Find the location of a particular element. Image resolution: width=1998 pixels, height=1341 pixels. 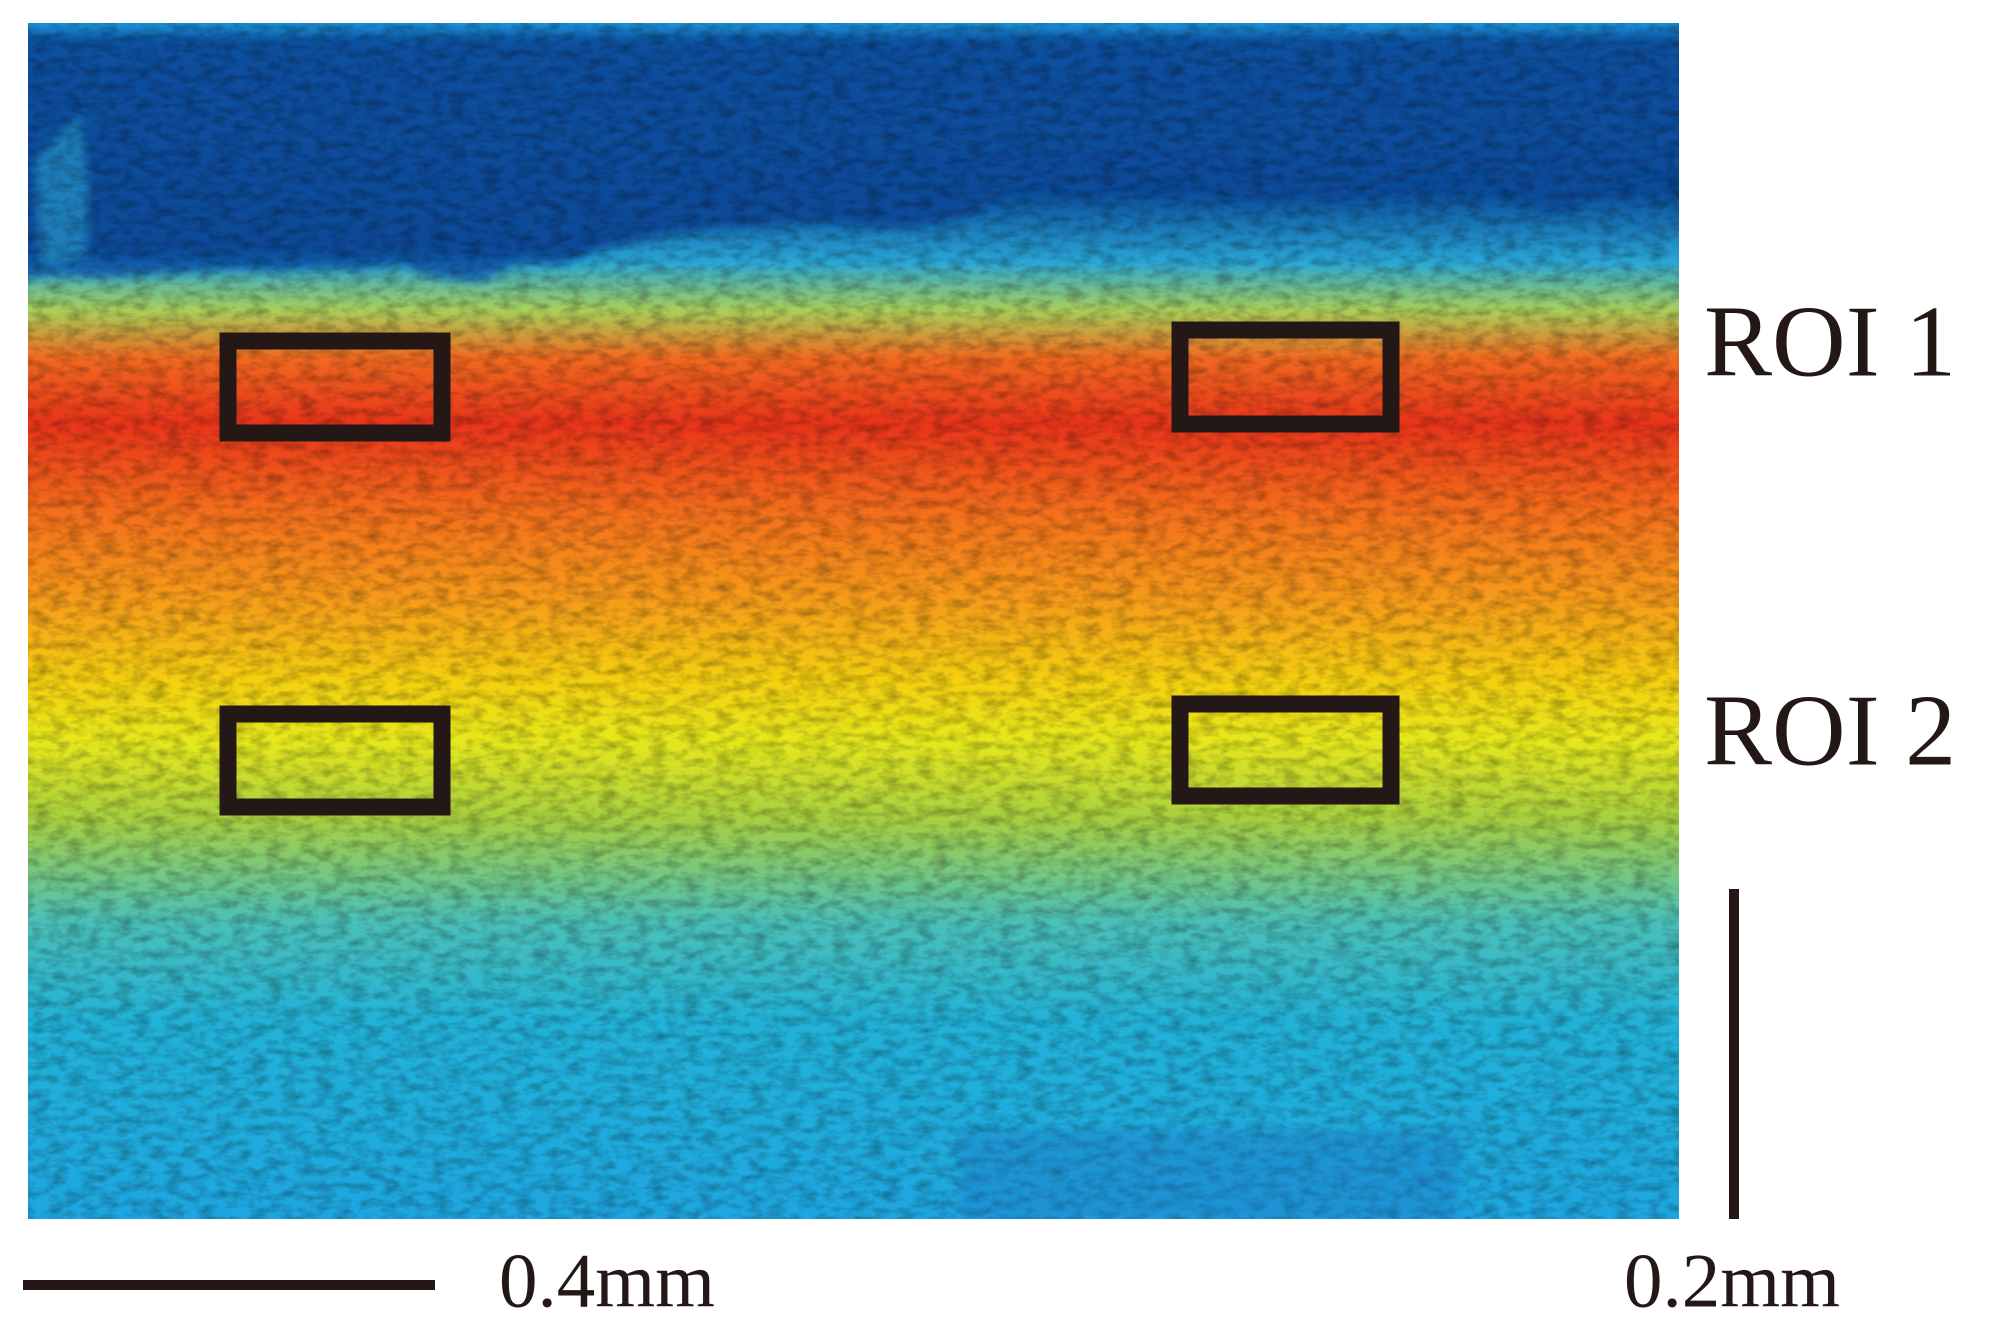

roi-label: ROI 2 is located at coordinates (1830, 730).